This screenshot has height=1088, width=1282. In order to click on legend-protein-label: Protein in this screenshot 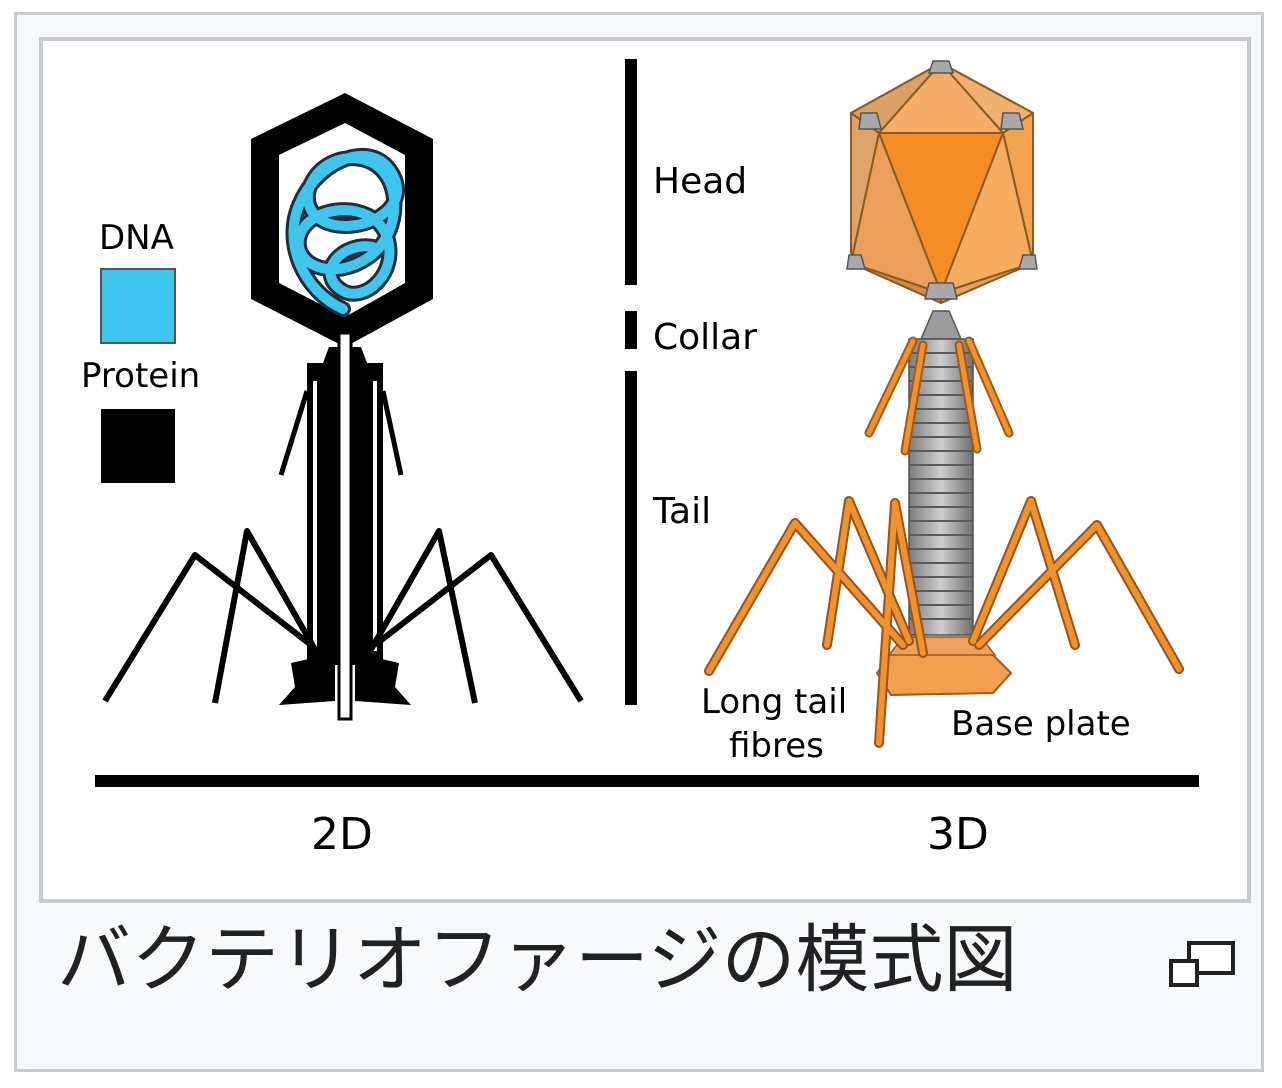, I will do `click(140, 376)`.